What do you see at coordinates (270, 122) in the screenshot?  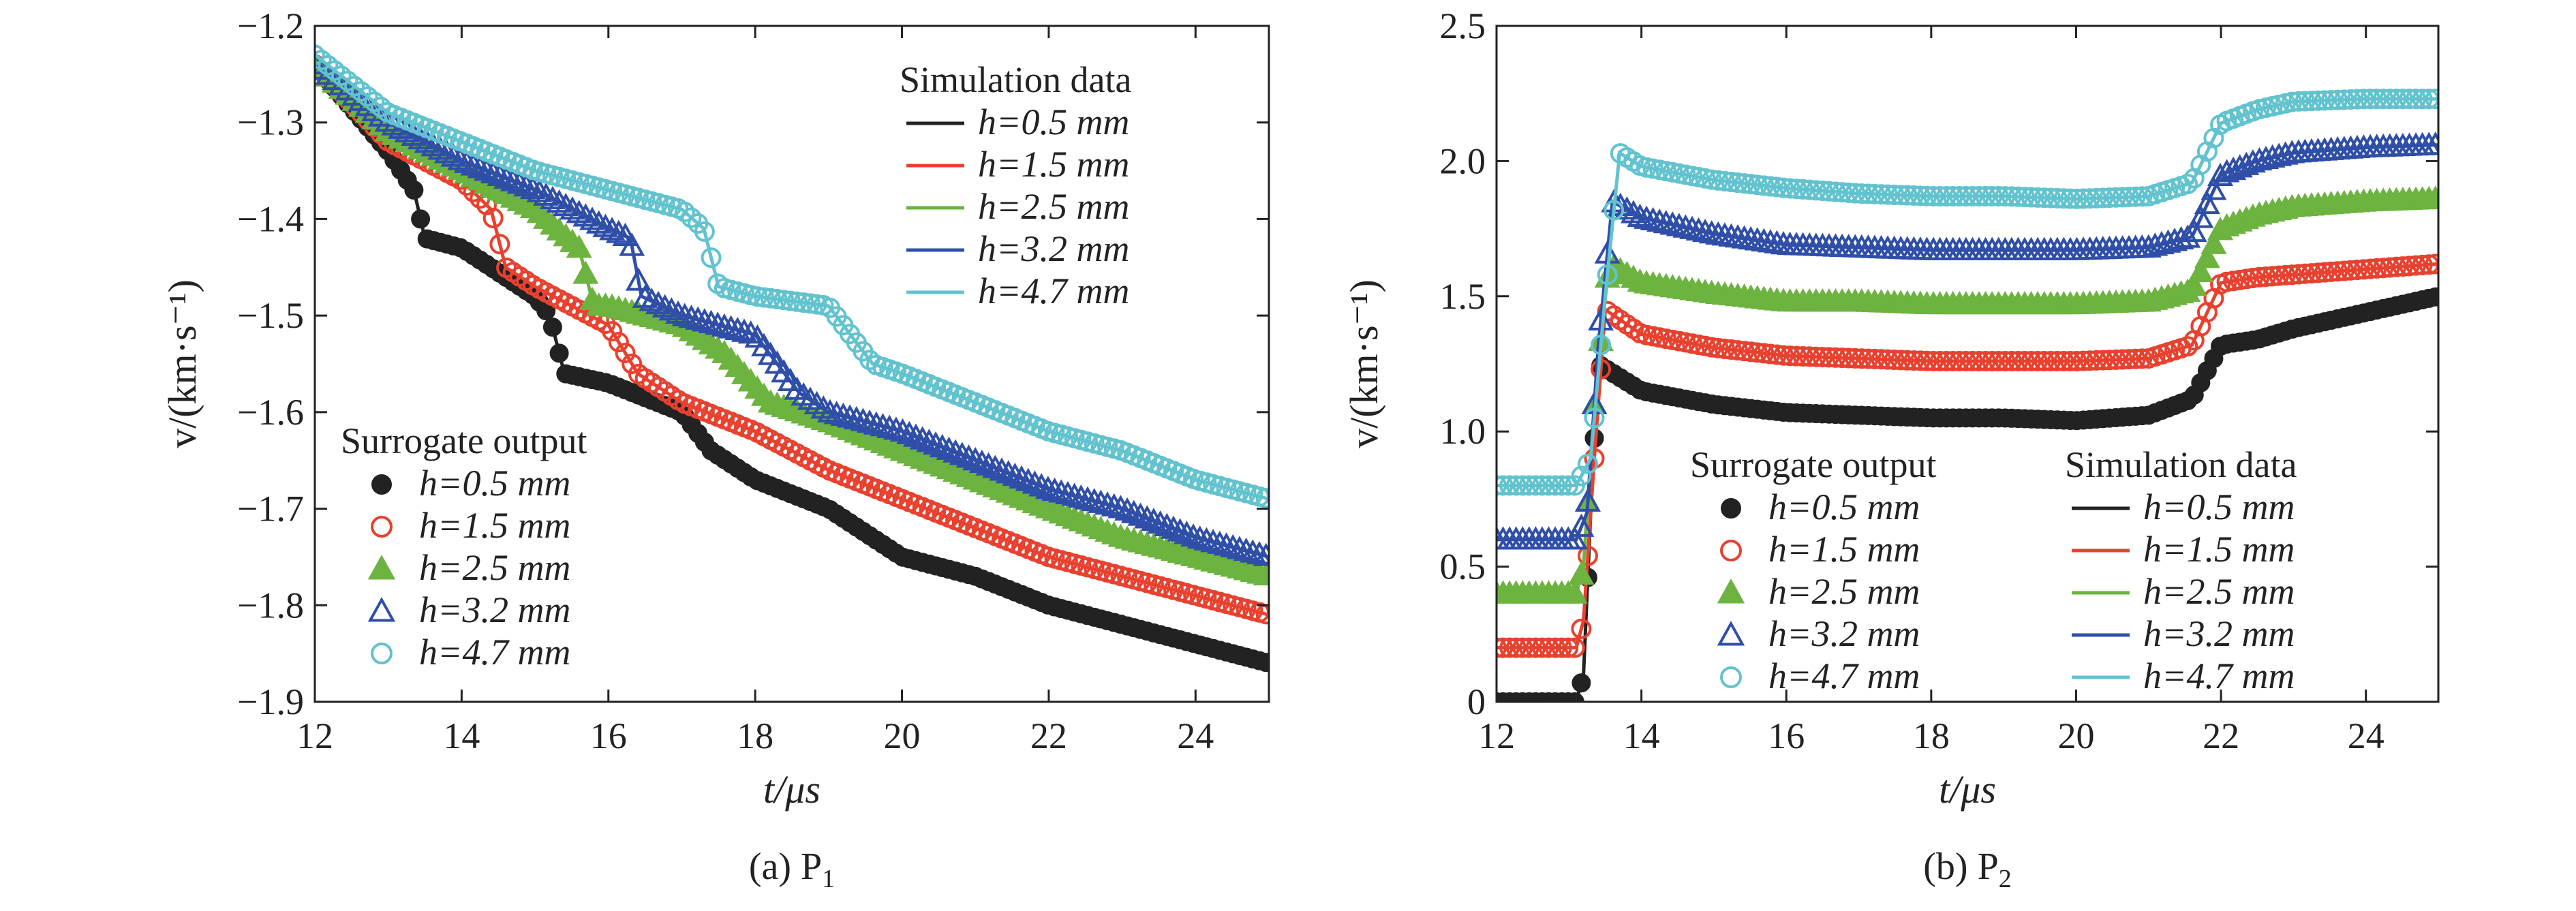 I see `y-tick-label: −1.3` at bounding box center [270, 122].